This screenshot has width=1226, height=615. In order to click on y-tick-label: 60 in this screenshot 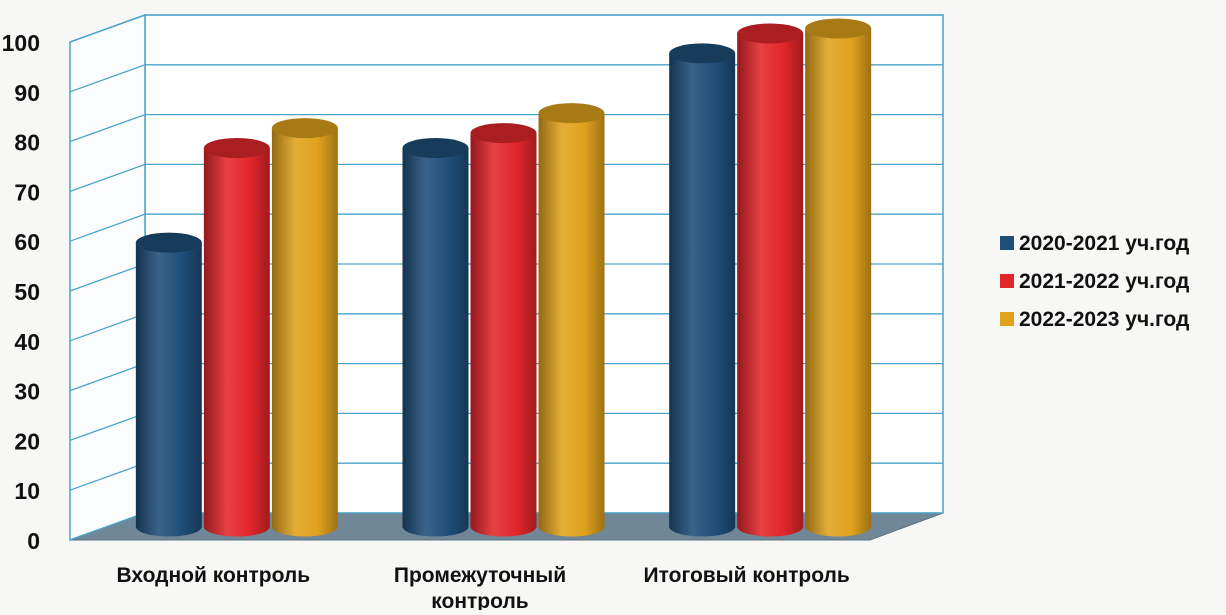, I will do `click(27, 242)`.